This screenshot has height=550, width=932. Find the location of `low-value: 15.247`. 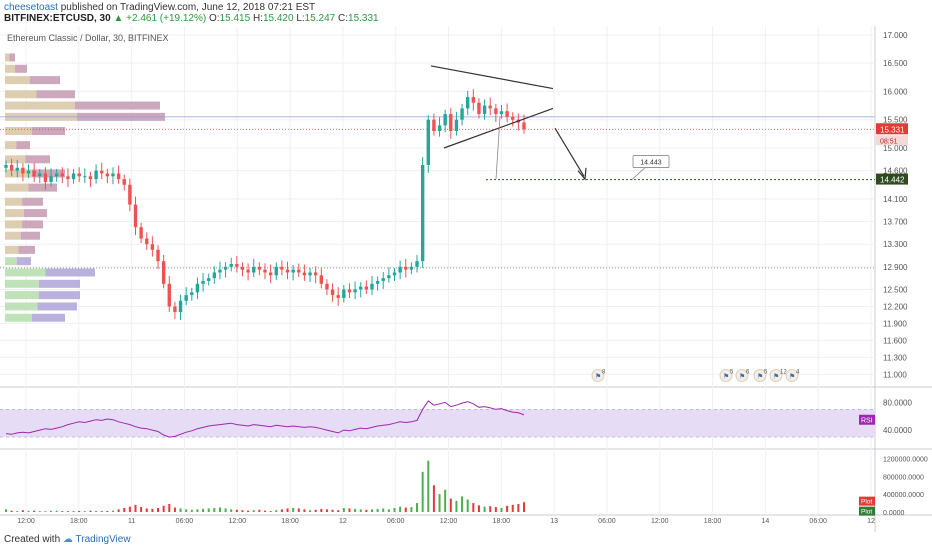

low-value: 15.247 is located at coordinates (320, 18).